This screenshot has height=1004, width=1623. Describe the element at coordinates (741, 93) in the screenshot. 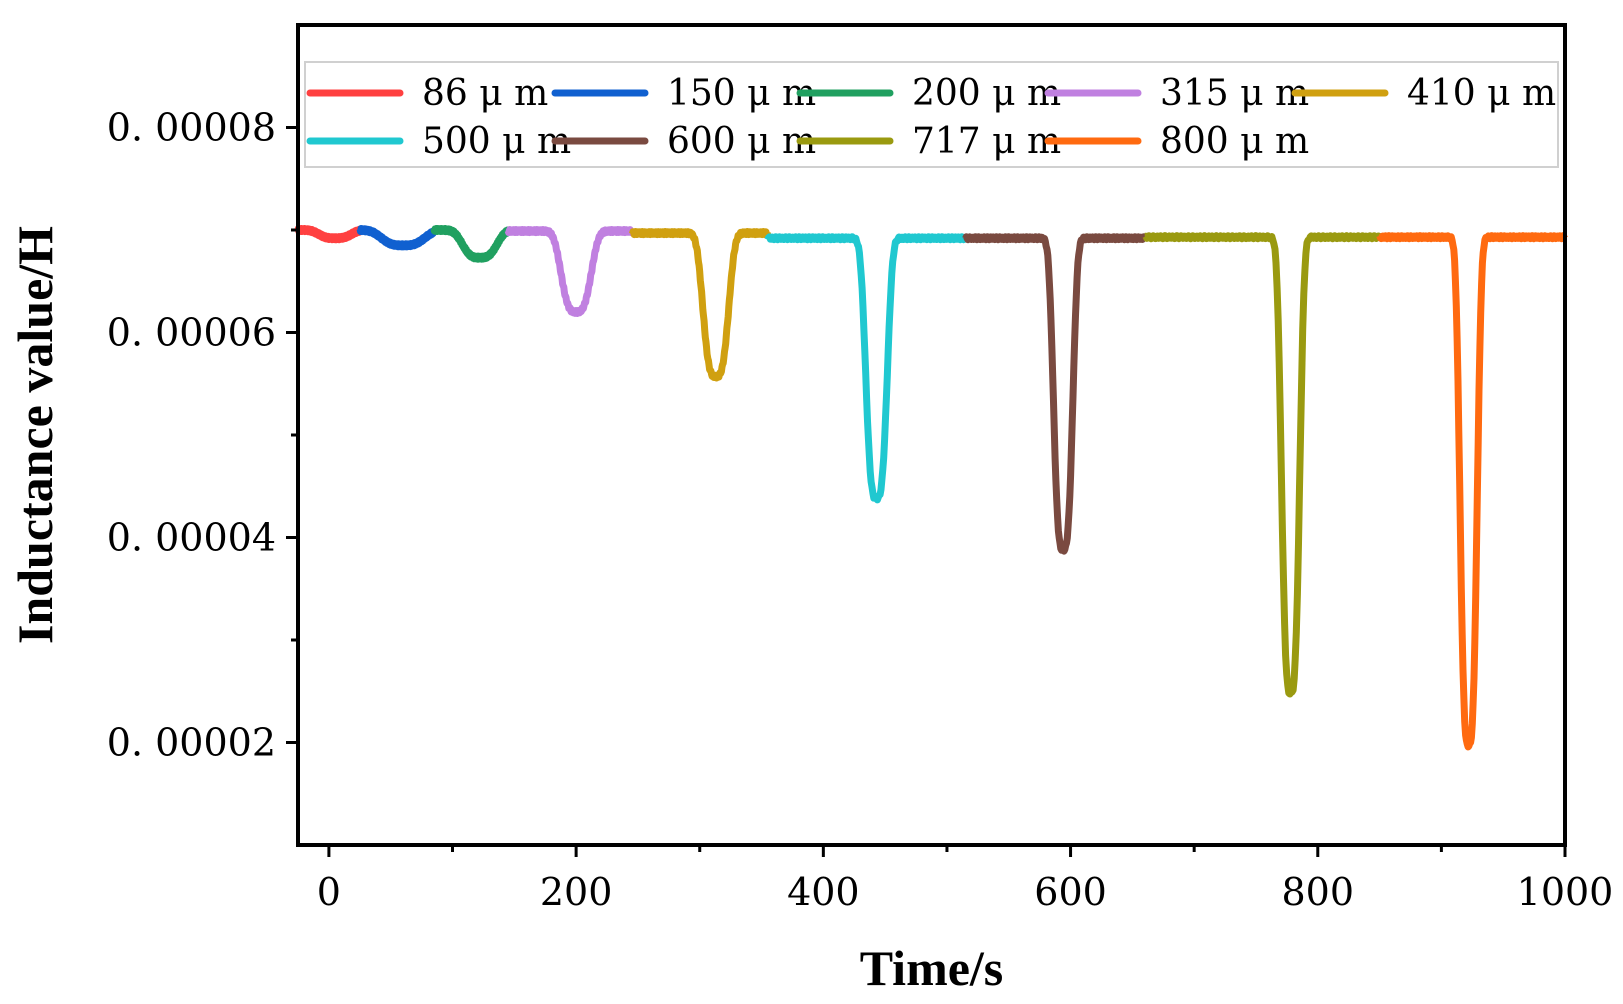

I see `legend-label: 150 μ m` at that location.